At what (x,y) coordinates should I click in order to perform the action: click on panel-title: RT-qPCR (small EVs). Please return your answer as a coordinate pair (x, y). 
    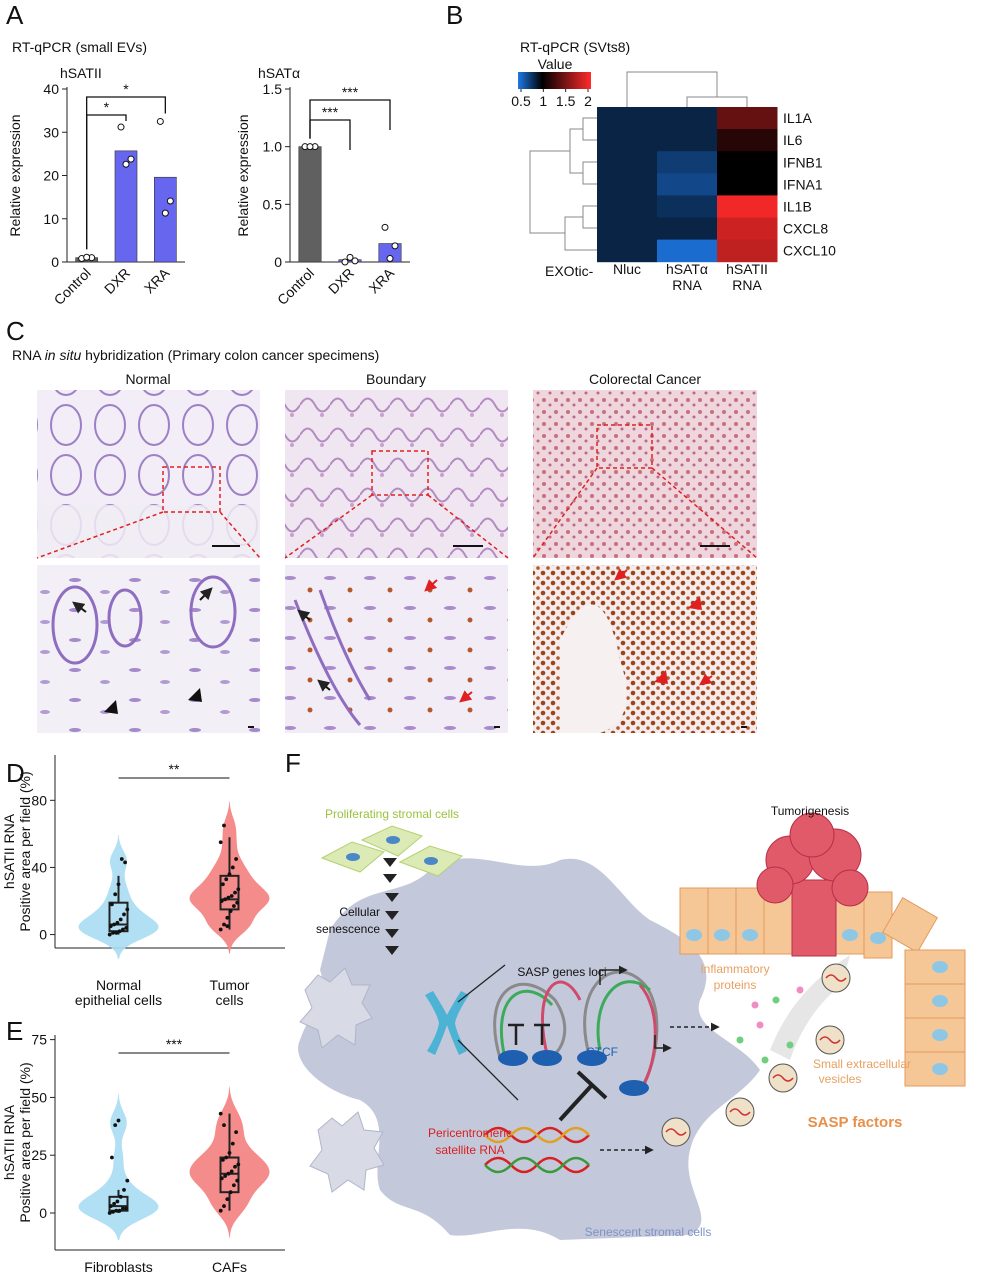
    Looking at the image, I should click on (79, 47).